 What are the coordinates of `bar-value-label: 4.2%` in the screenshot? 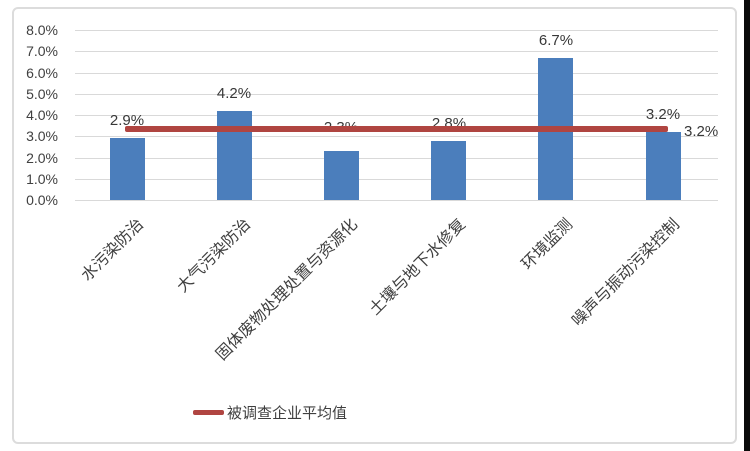 It's located at (234, 93).